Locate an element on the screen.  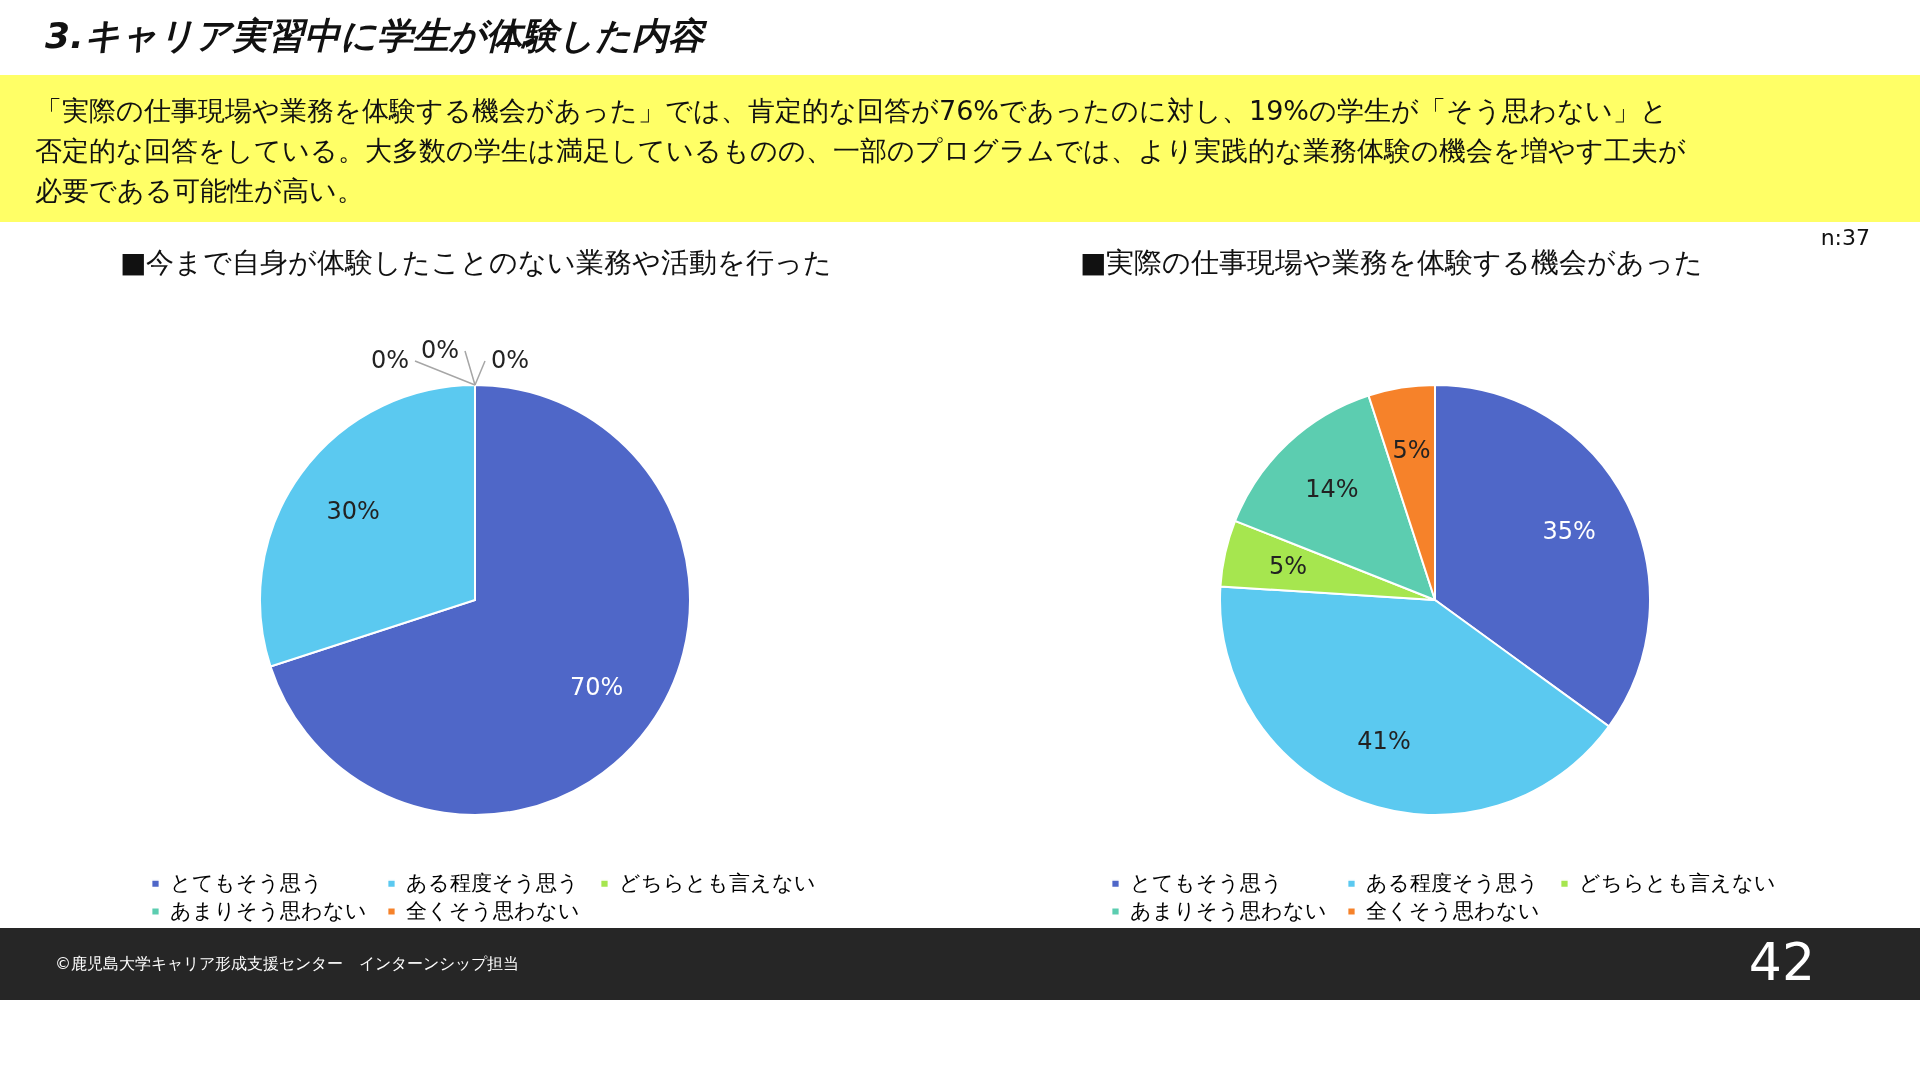
data-label: 30% is located at coordinates (353, 510).